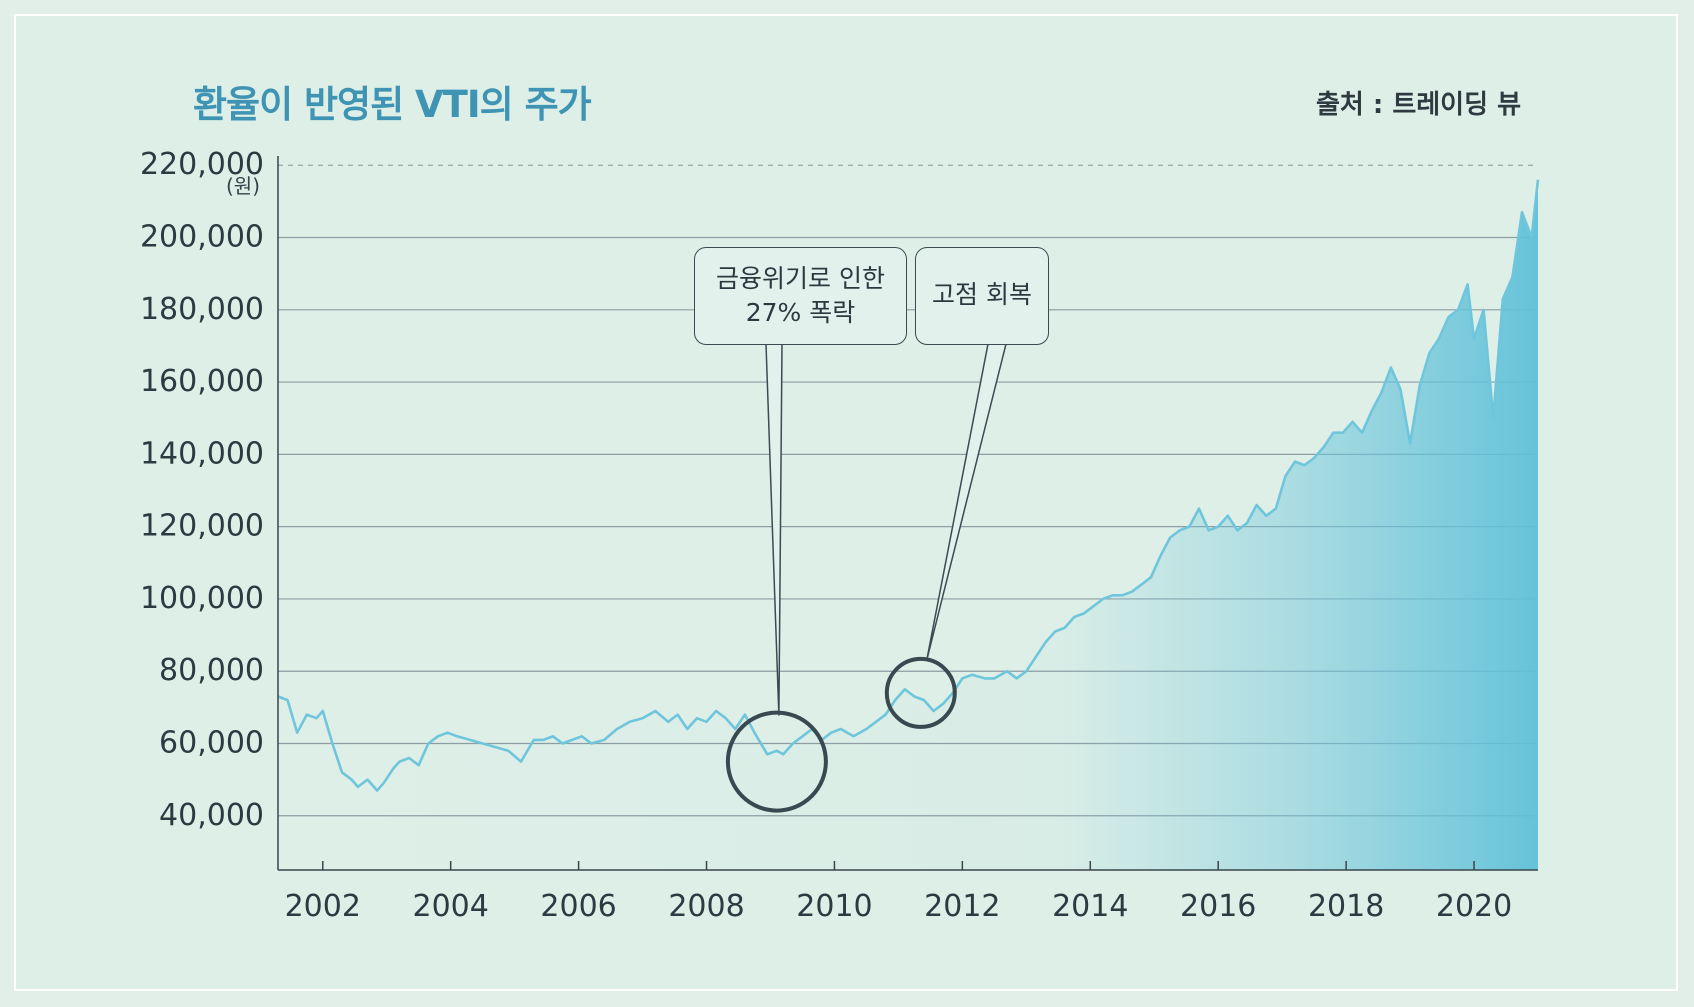 This screenshot has width=1694, height=1007. Describe the element at coordinates (1346, 906) in the screenshot. I see `x-tick-label: 2018` at that location.